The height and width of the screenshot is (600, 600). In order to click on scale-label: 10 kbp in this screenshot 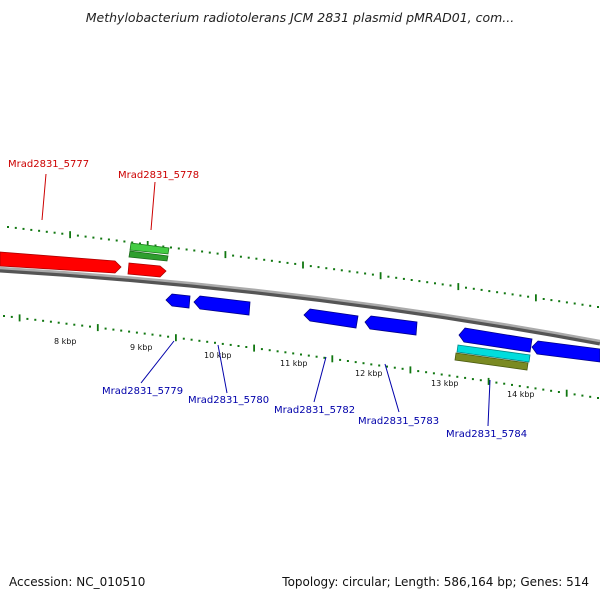, I will do `click(218, 355)`.